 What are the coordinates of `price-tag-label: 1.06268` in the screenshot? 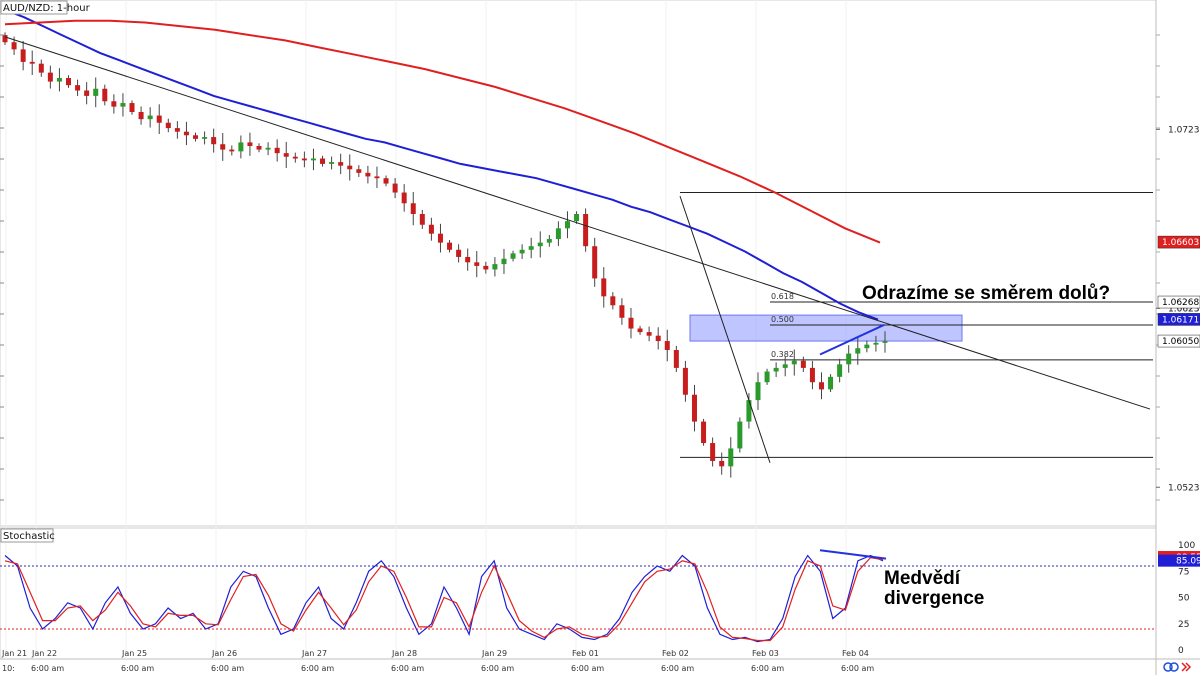 It's located at (1180, 303).